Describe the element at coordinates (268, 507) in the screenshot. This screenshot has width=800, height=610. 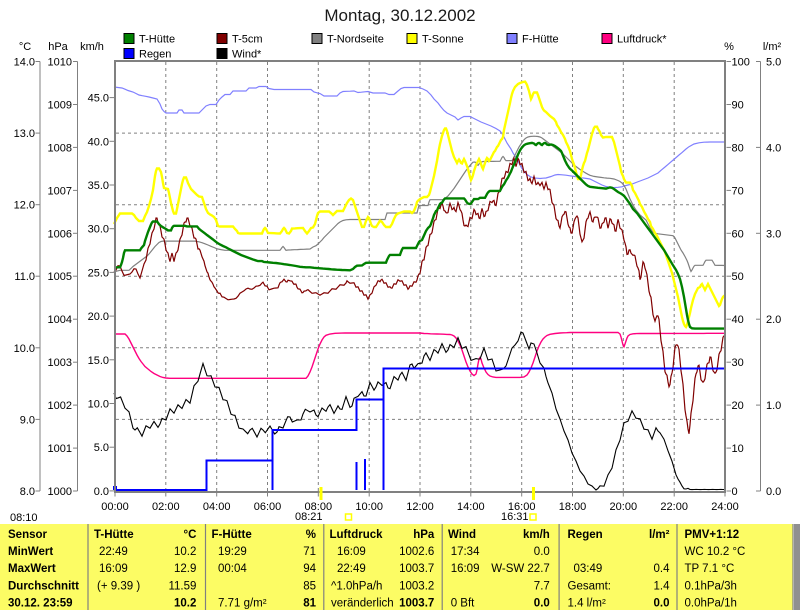
I see `svg-text: 06:00` at that location.